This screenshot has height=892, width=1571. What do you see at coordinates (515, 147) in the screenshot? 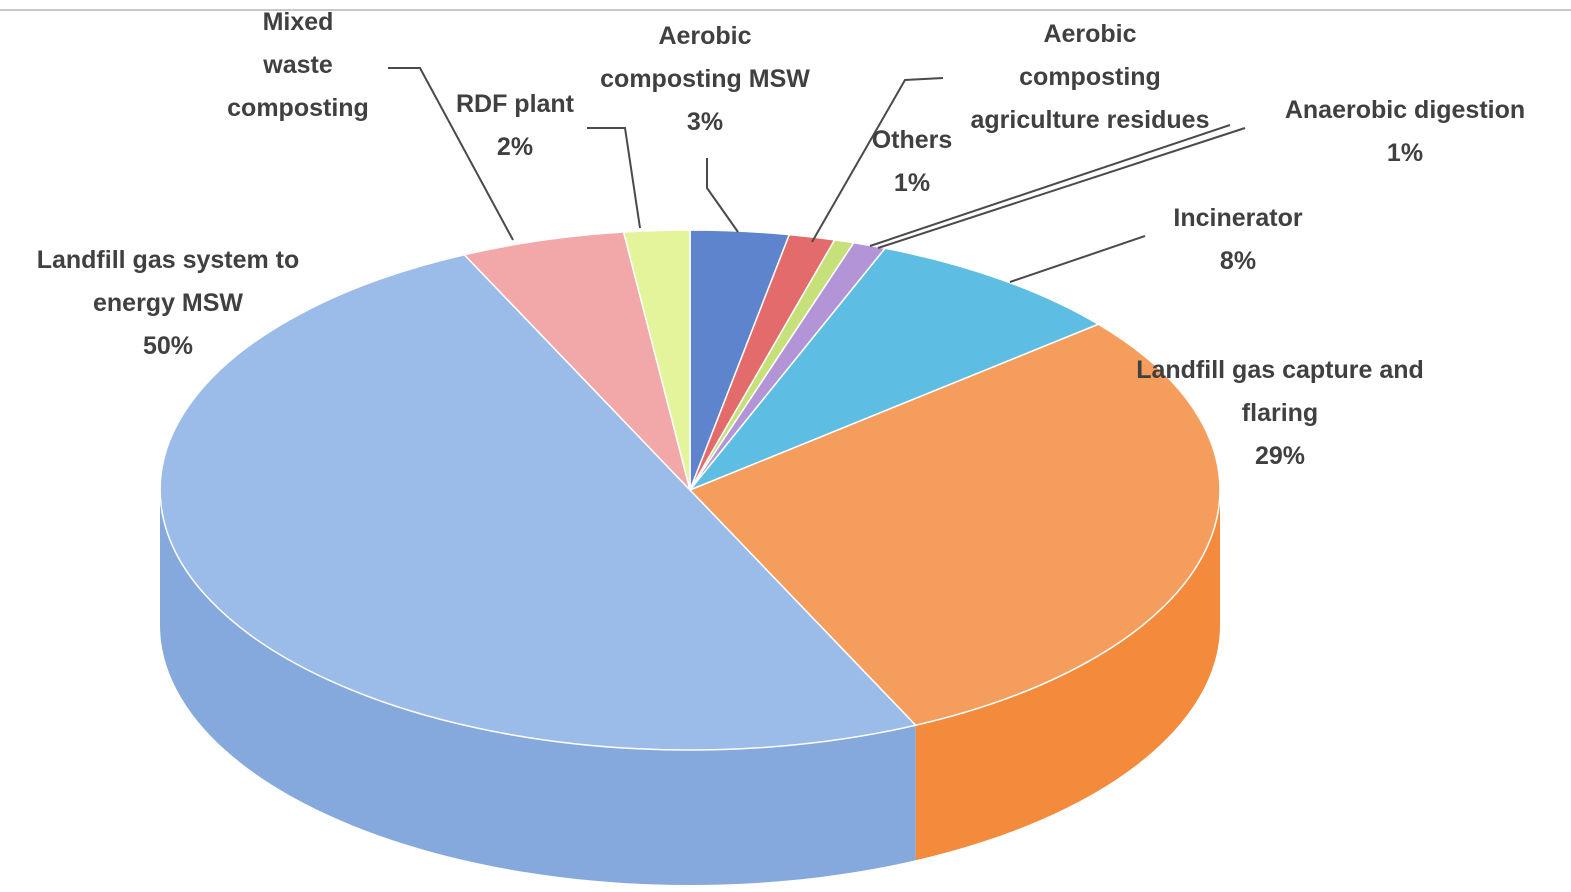
I see `slice-value-label-7: 2%` at bounding box center [515, 147].